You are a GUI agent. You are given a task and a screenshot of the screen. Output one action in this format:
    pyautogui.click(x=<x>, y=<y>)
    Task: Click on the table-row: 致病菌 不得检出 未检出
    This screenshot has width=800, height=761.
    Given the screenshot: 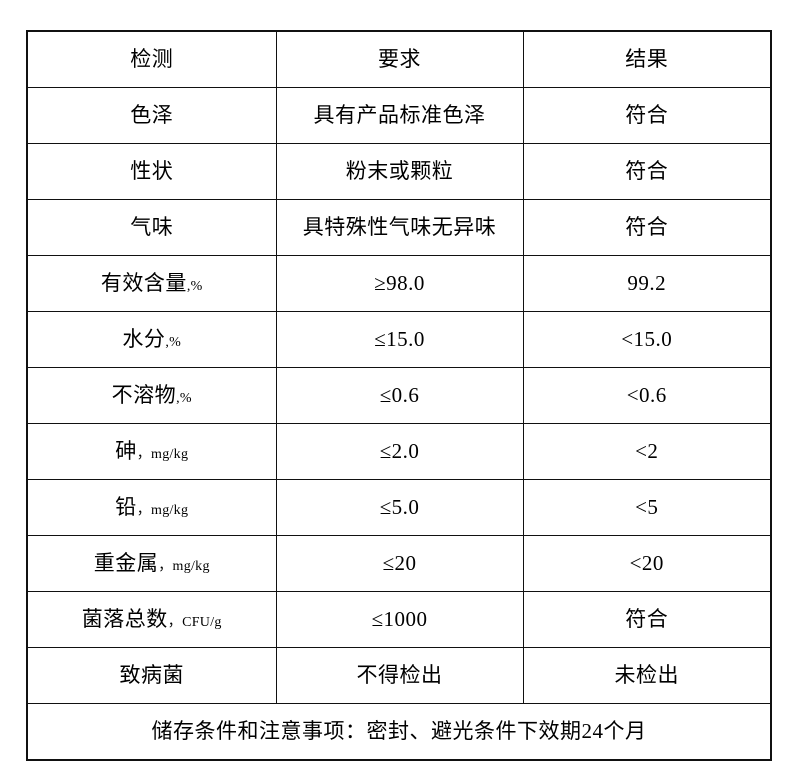 What is the action you would take?
    pyautogui.click(x=399, y=675)
    